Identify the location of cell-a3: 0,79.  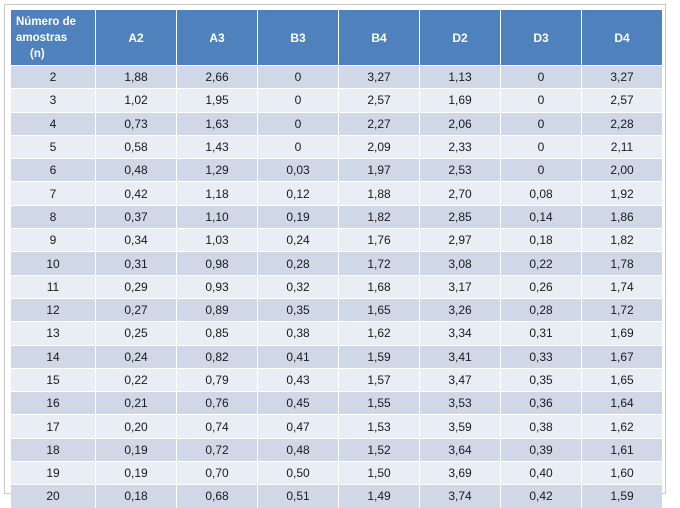
(217, 379).